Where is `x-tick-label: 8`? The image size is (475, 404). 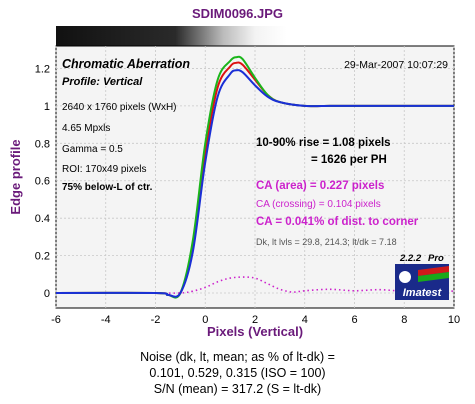
x-tick-label: 8 is located at coordinates (404, 320).